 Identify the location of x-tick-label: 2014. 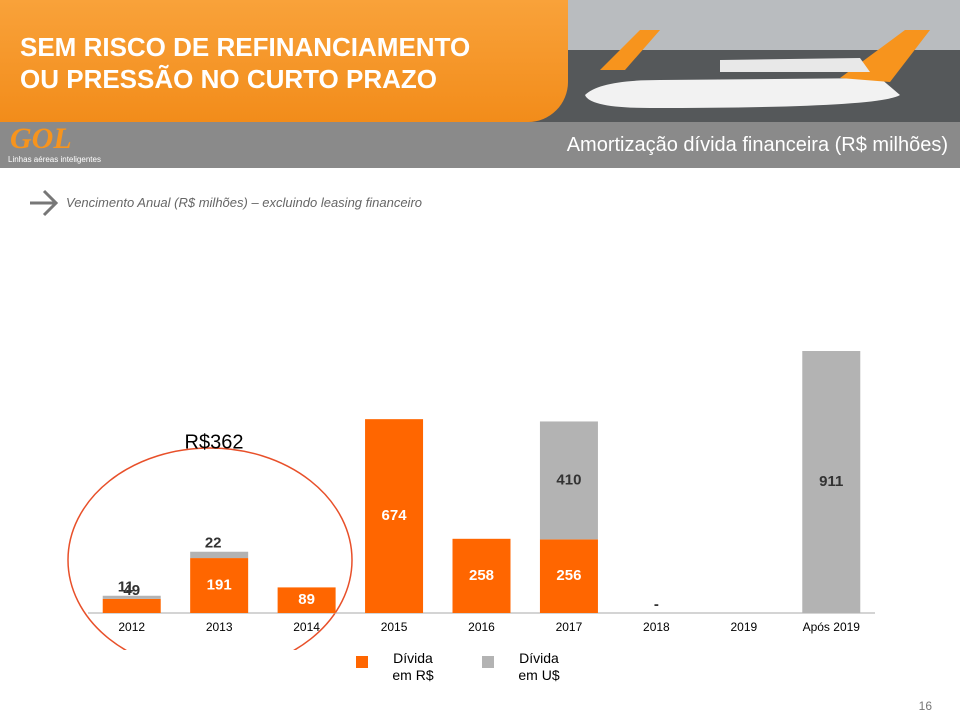
(306, 627).